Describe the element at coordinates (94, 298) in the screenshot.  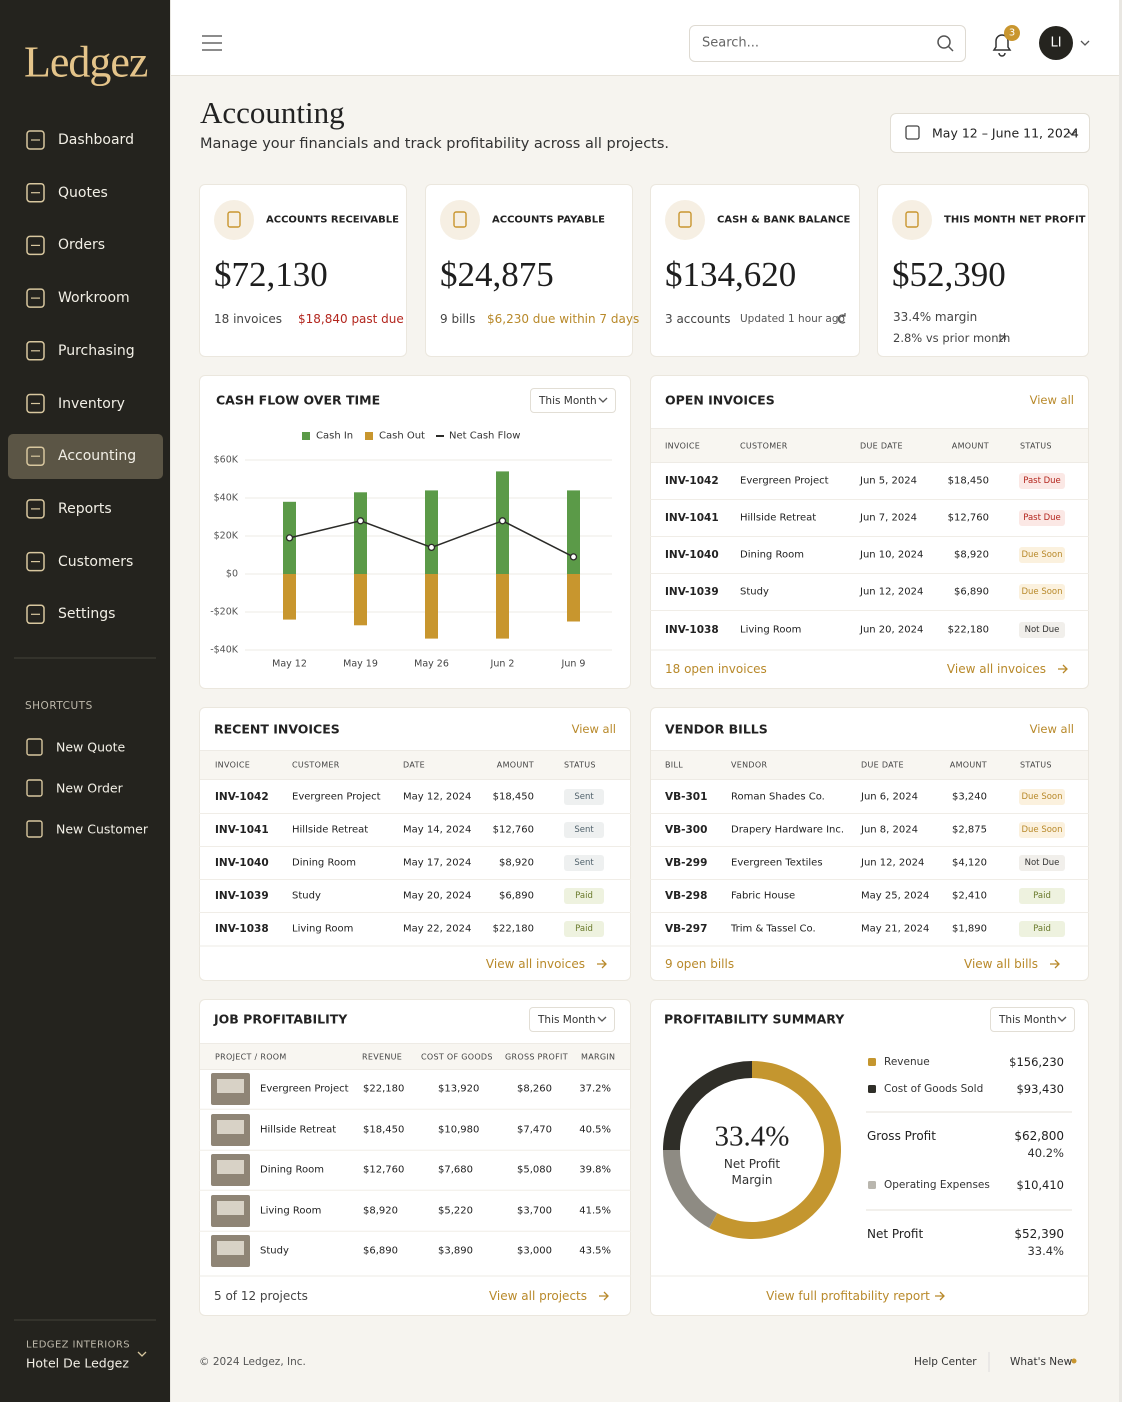
I see `nav-item: Workroom` at that location.